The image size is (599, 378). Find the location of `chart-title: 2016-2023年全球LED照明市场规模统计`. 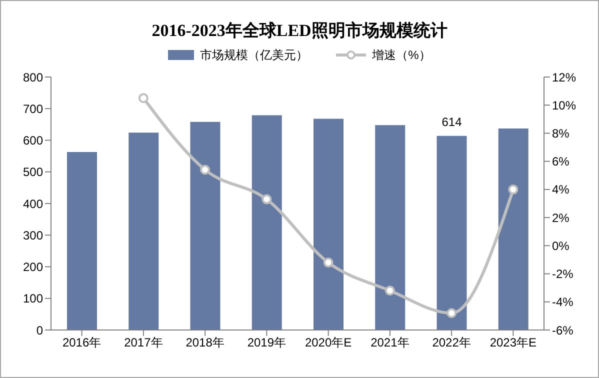

chart-title: 2016-2023年全球LED照明市场规模统计 is located at coordinates (299, 31).